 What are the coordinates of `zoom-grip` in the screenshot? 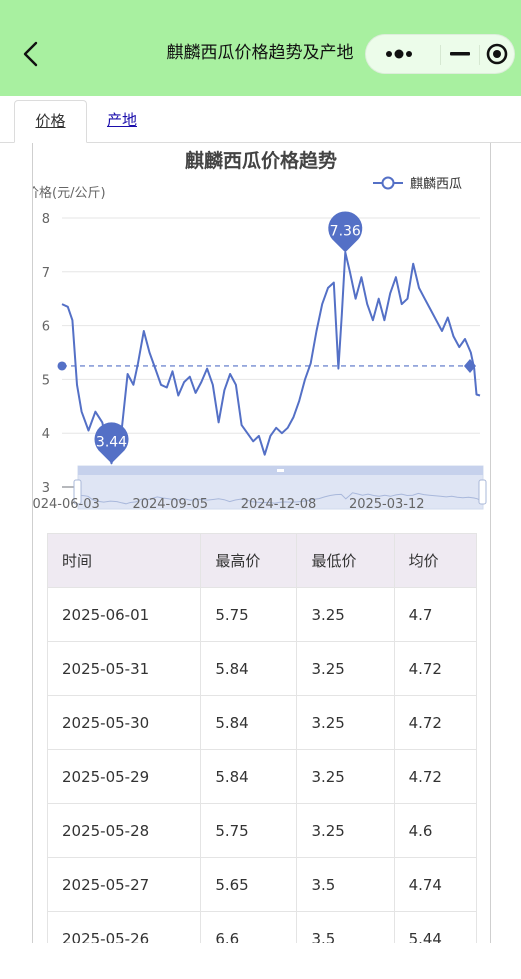 It's located at (280, 470).